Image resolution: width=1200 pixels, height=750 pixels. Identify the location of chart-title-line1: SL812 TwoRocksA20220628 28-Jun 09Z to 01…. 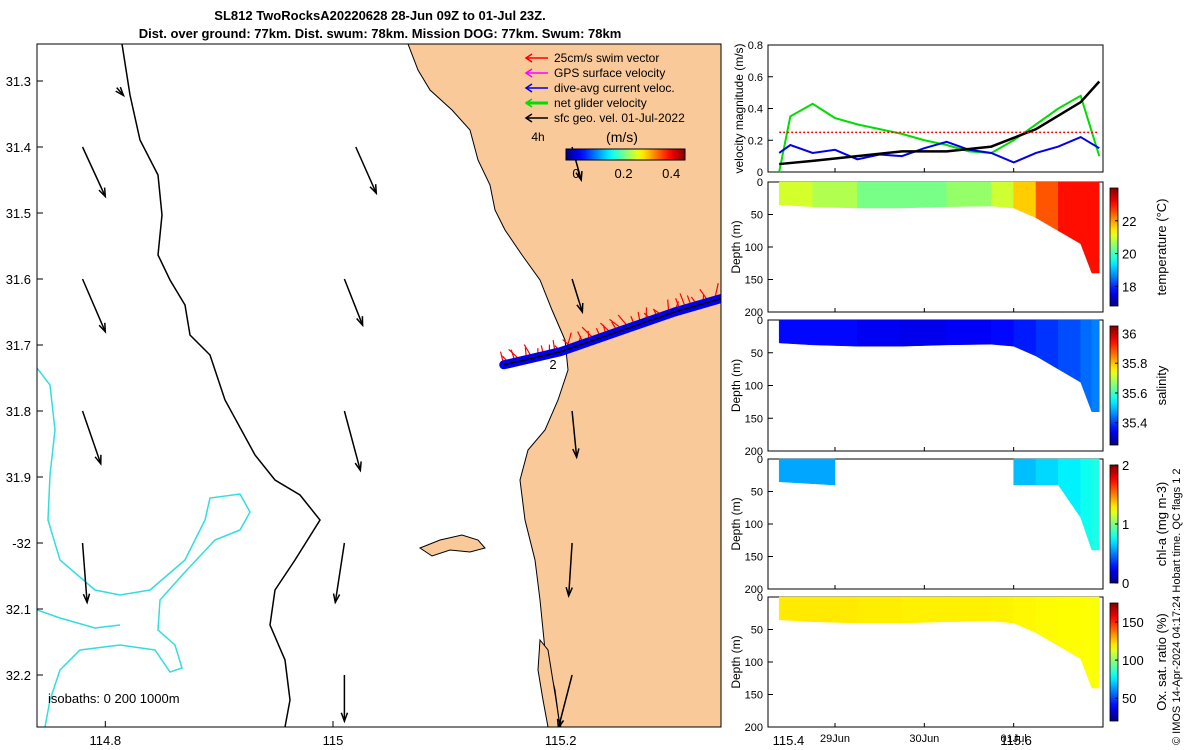
(380, 15).